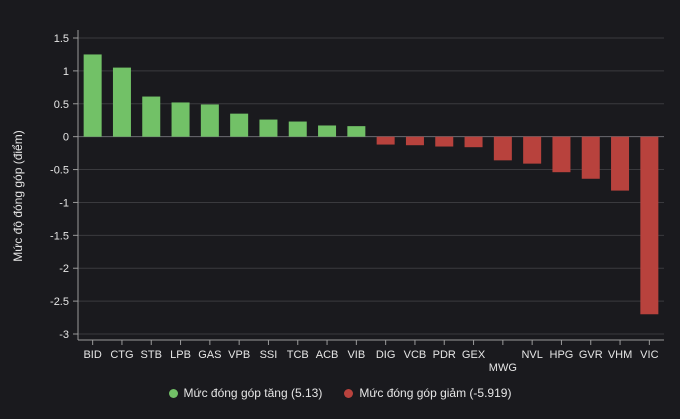 The height and width of the screenshot is (419, 680). I want to click on bar-ssi, so click(268, 128).